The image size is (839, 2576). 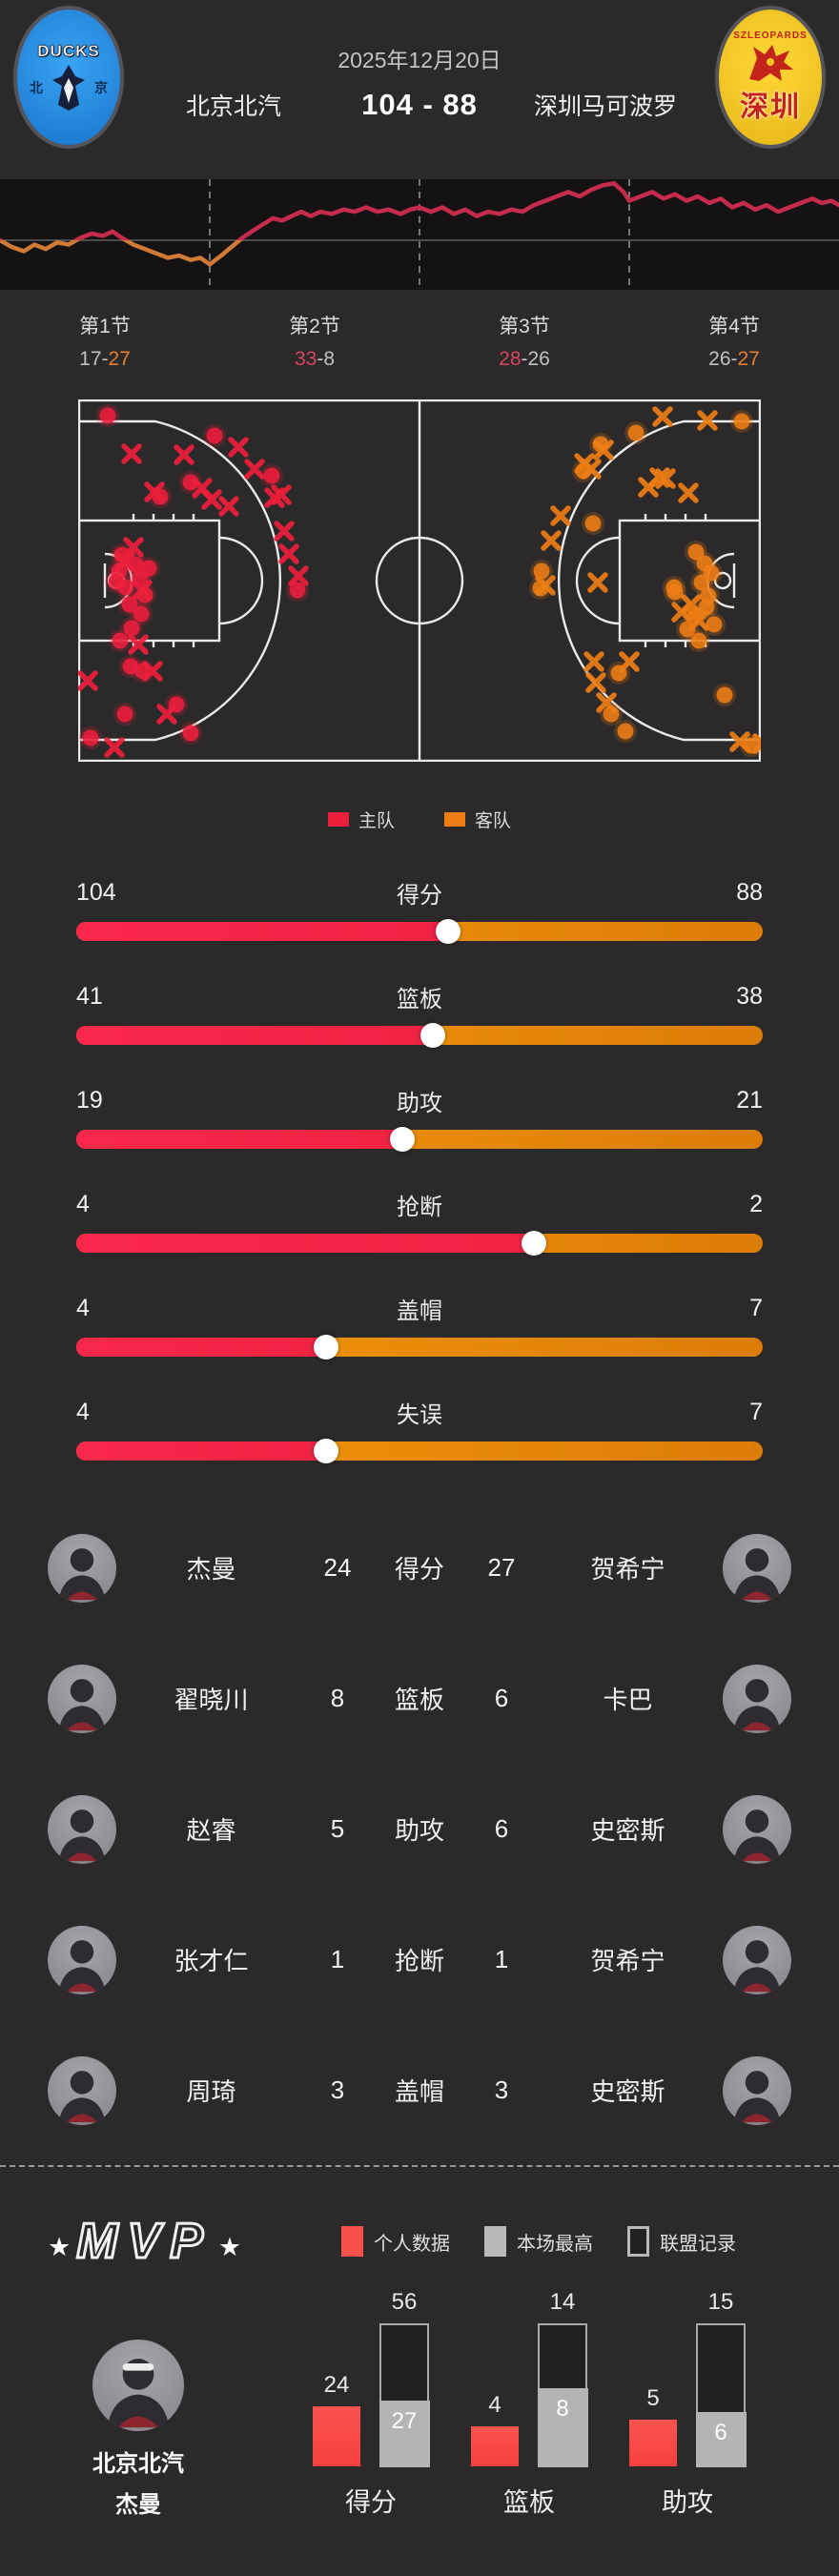 I want to click on quarter-score: 33-8, so click(x=315, y=359).